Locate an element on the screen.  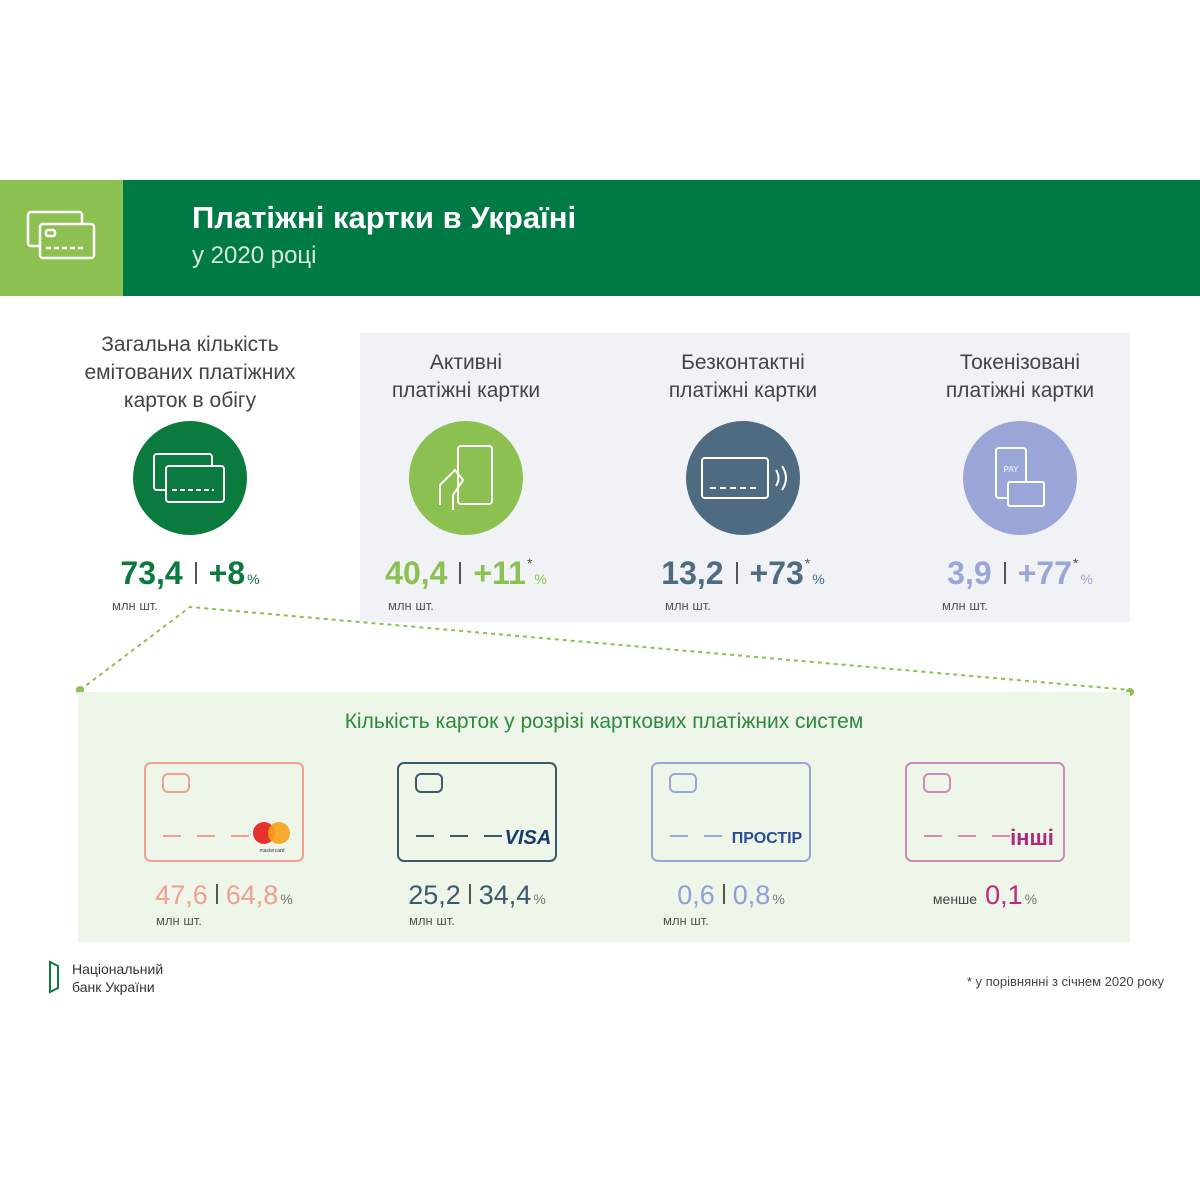
label-line: Активні is located at coordinates (466, 362).